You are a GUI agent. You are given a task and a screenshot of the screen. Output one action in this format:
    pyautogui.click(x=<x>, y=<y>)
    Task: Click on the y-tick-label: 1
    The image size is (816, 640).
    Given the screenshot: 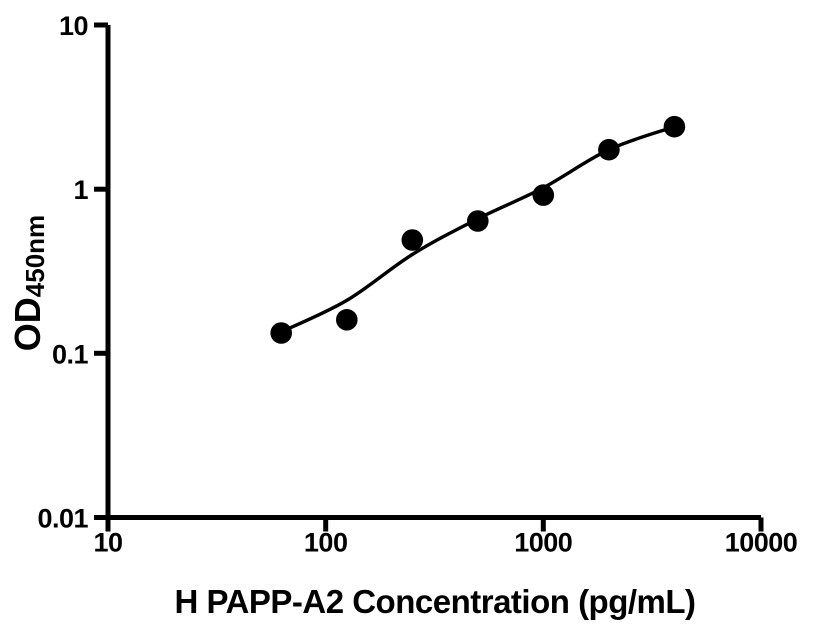 What is the action you would take?
    pyautogui.click(x=80, y=190)
    